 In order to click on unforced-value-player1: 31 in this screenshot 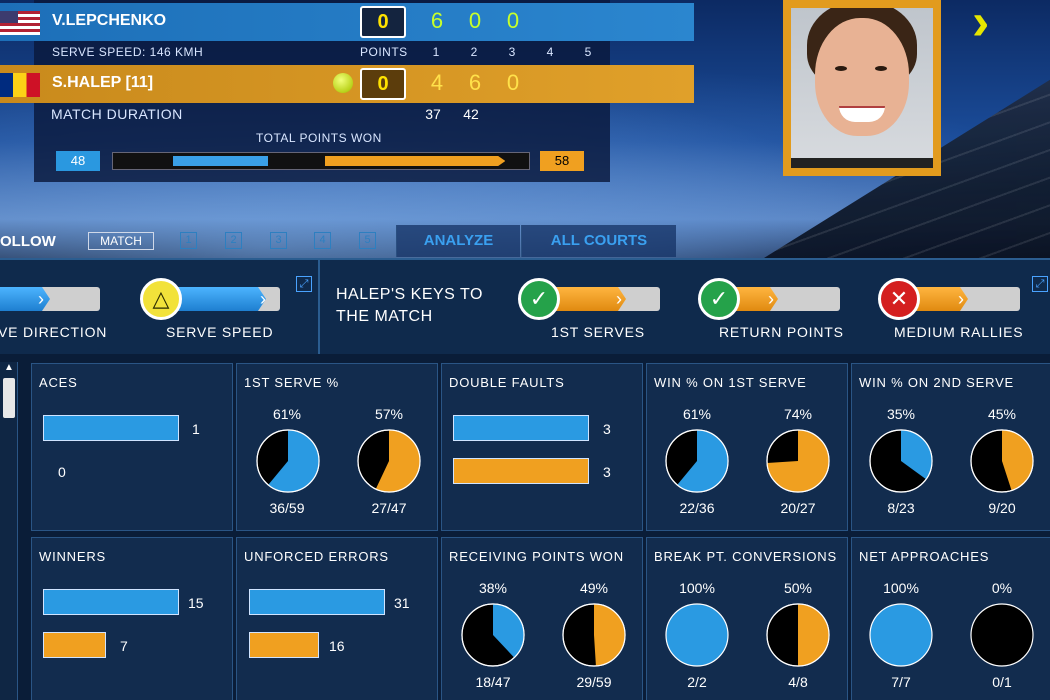, I will do `click(402, 603)`.